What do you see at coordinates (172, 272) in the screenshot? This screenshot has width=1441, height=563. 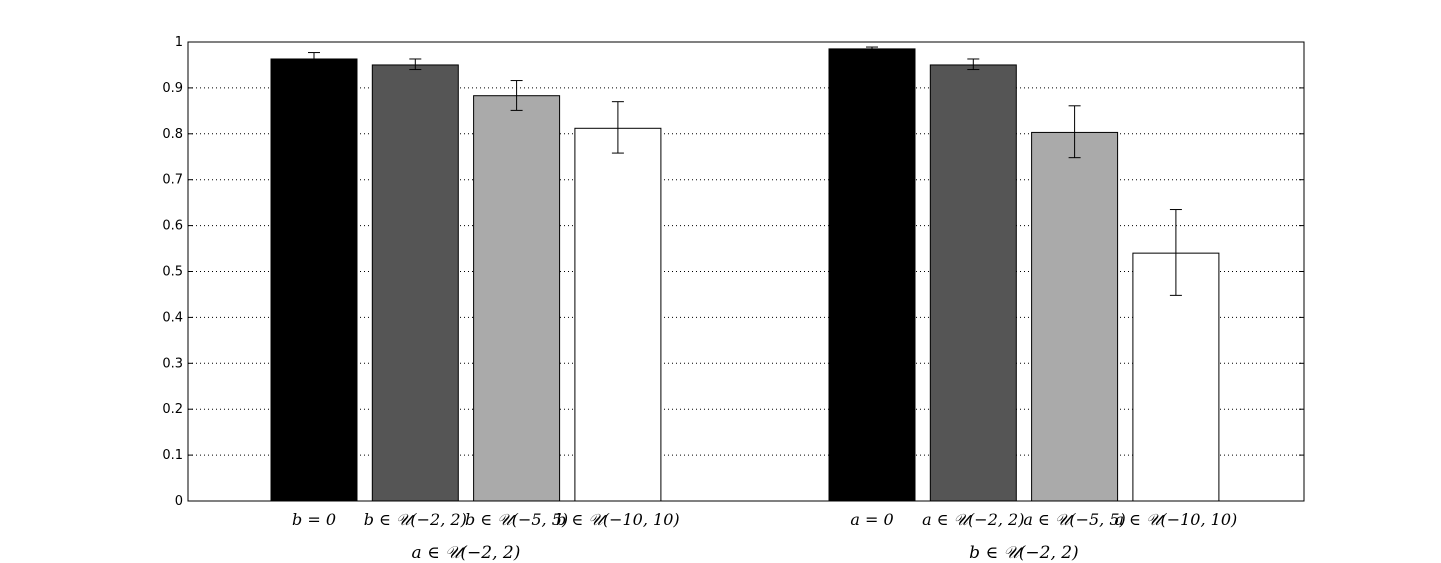 I see `y-tick-label: 0.5` at bounding box center [172, 272].